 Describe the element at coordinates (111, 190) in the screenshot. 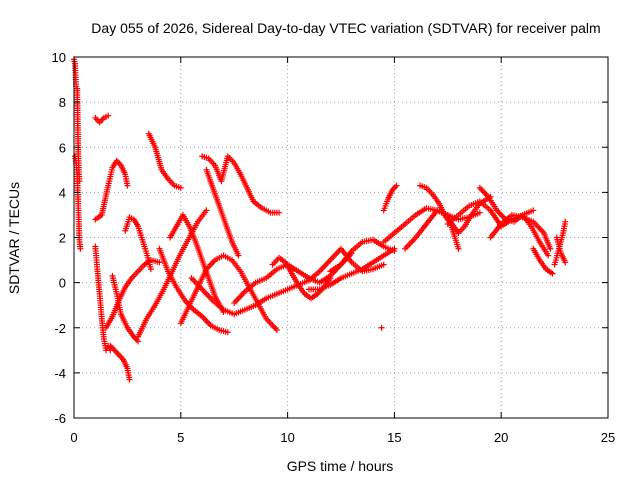

I see `series-arc-f` at that location.